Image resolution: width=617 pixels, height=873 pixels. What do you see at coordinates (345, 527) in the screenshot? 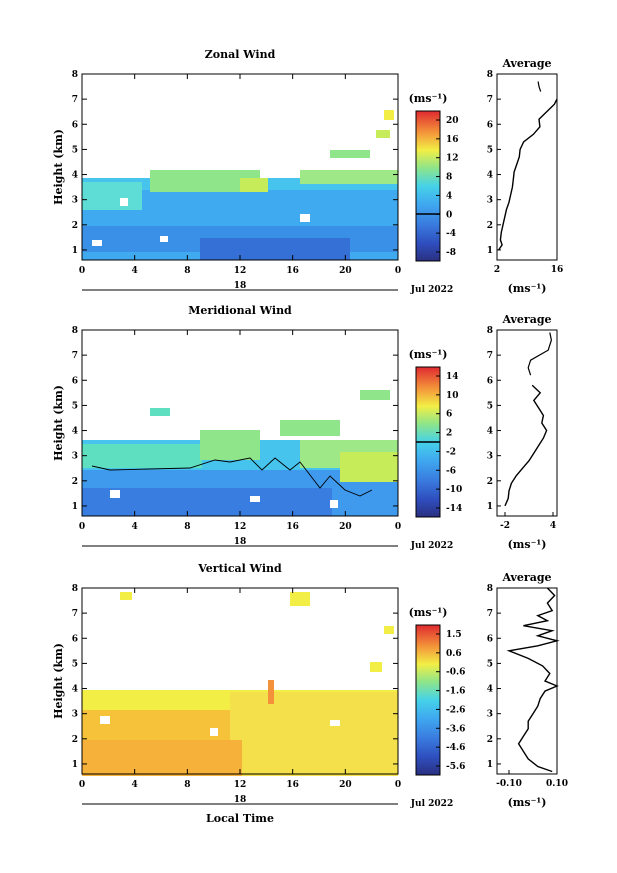
I see `x-tick-label: 20` at bounding box center [345, 527].